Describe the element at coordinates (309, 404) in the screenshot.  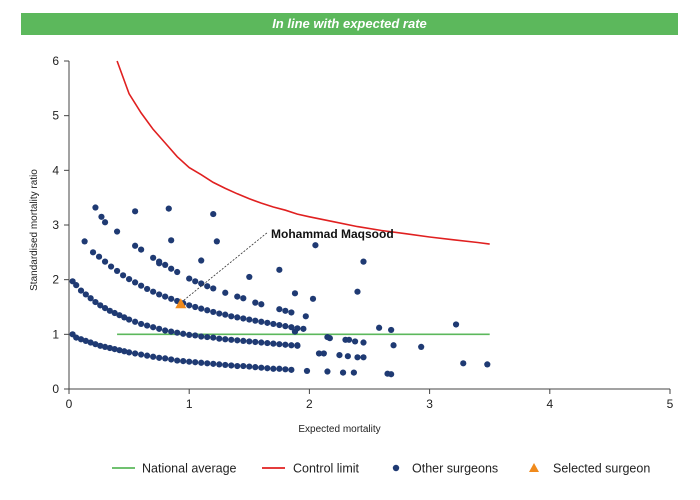
I see `x-tick-label: 2` at that location.